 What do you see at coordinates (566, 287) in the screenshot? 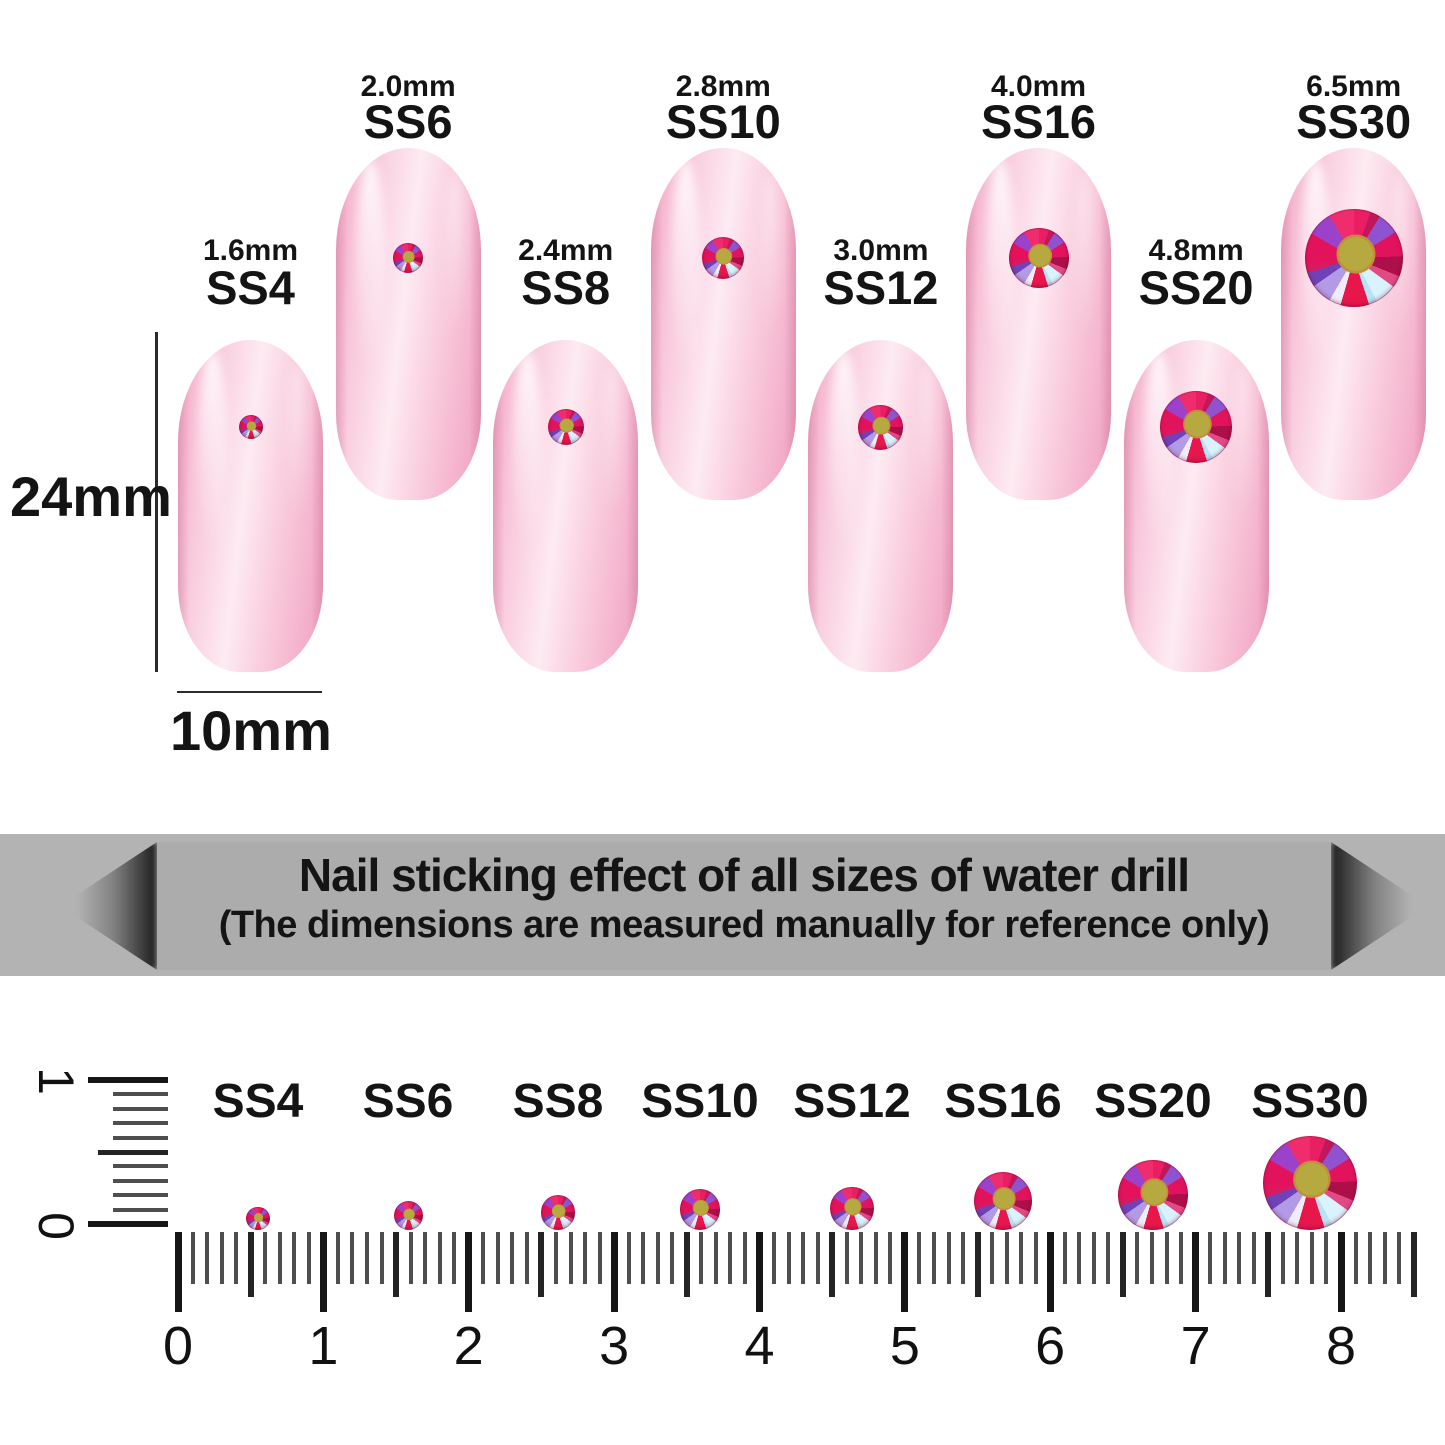
I see `size-ss-label: SS8` at bounding box center [566, 287].